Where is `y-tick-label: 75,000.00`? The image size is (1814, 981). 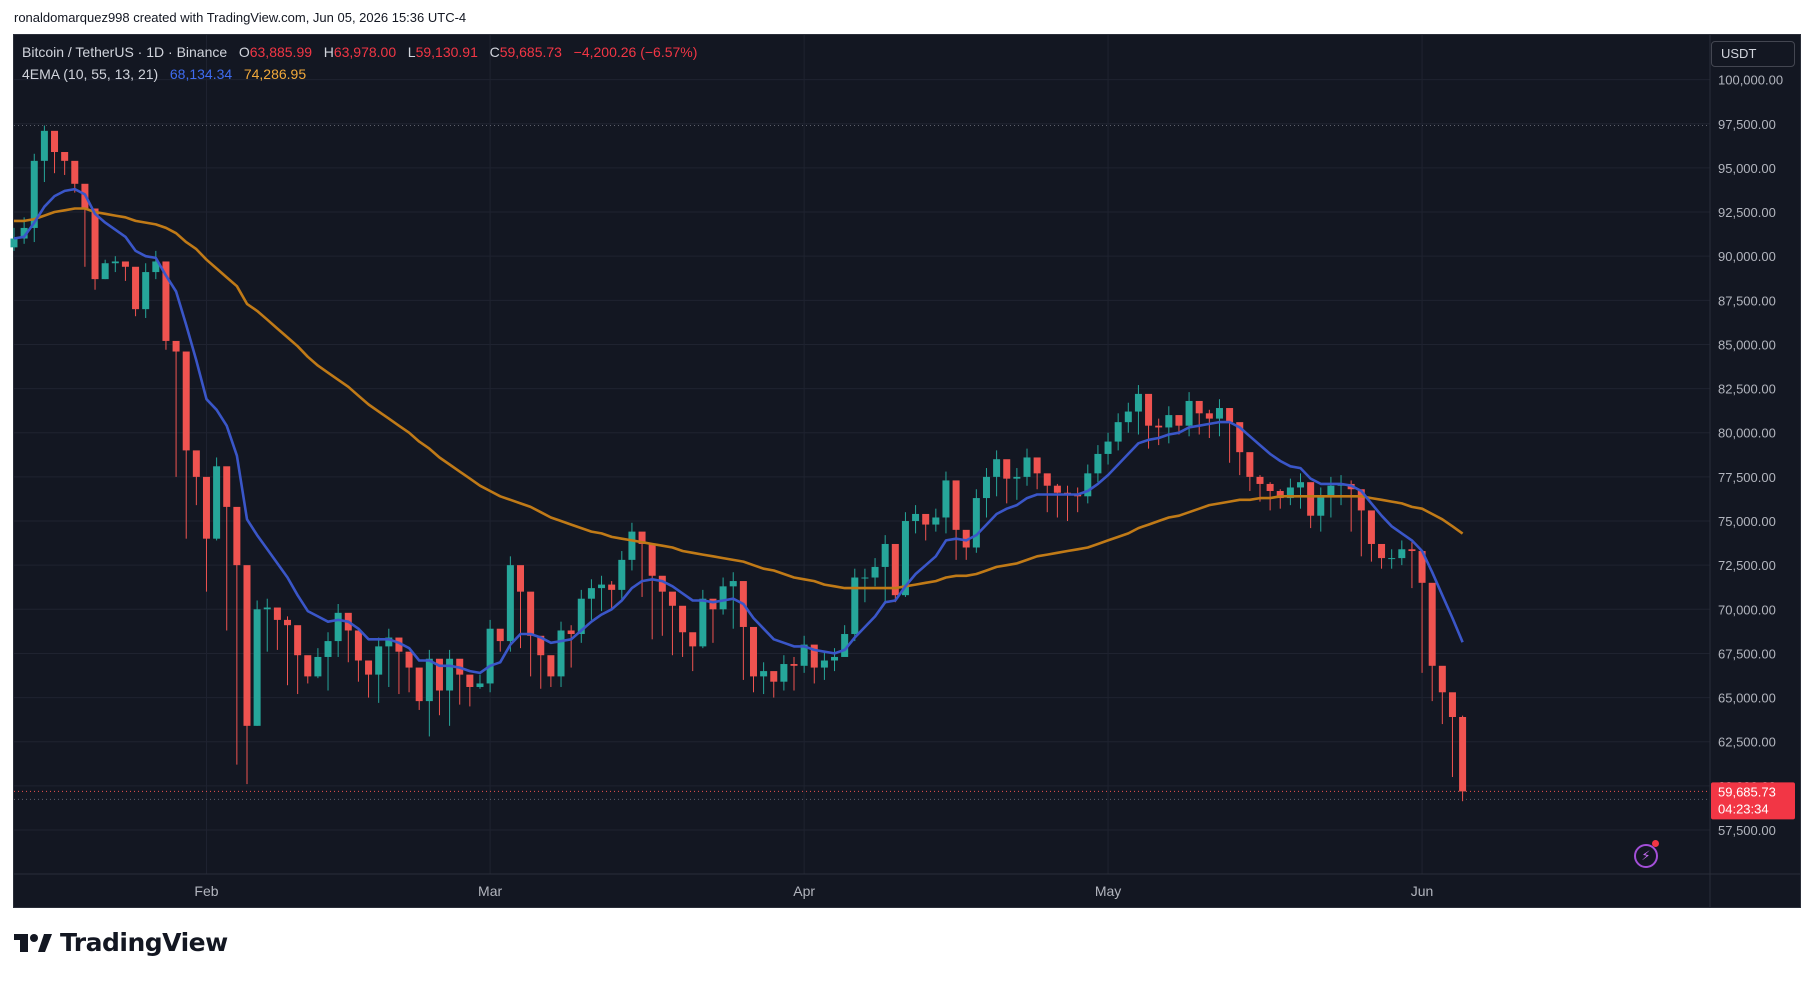 y-tick-label: 75,000.00 is located at coordinates (1747, 521).